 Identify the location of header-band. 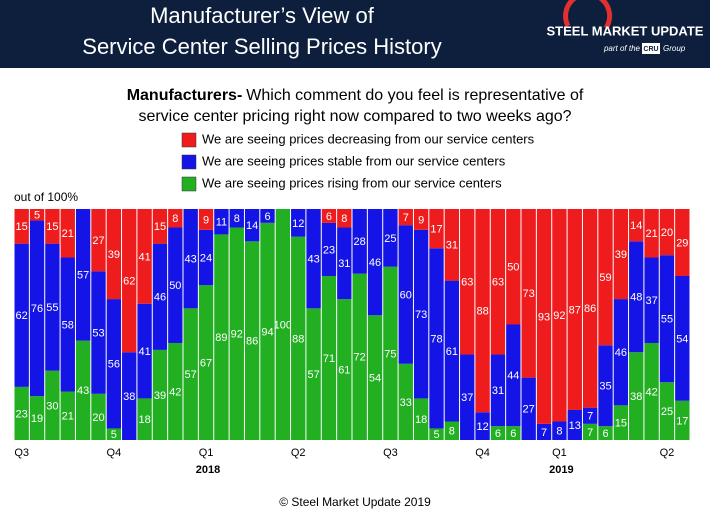
(355, 34).